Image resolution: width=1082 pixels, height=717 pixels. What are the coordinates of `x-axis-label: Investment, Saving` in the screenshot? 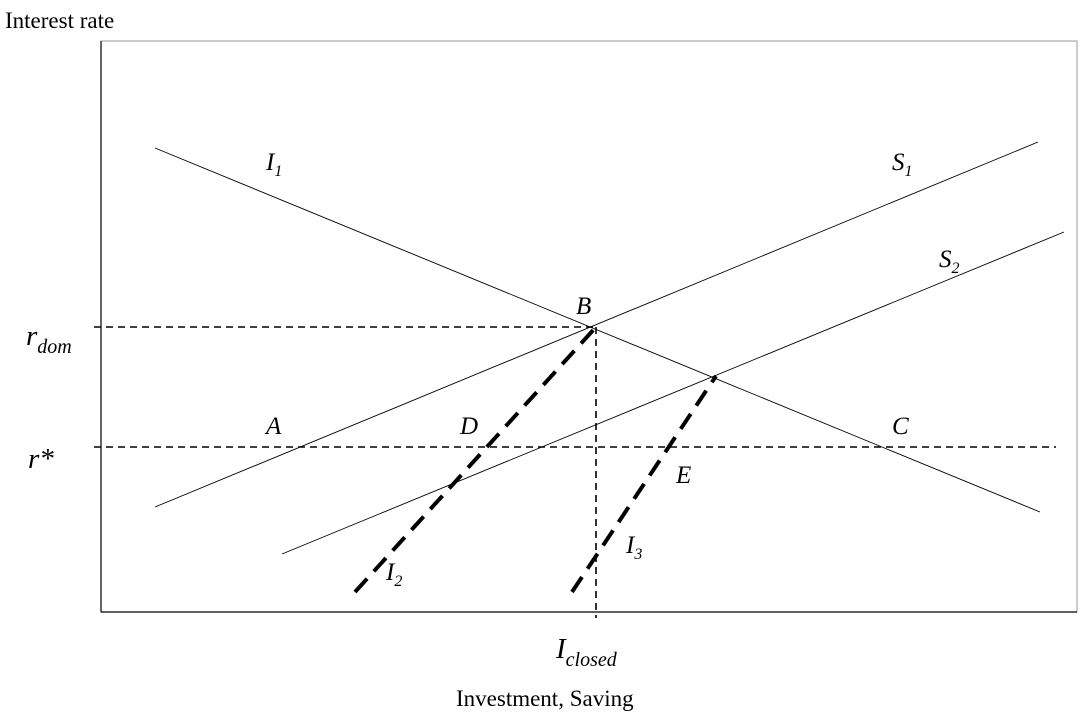 It's located at (545, 698).